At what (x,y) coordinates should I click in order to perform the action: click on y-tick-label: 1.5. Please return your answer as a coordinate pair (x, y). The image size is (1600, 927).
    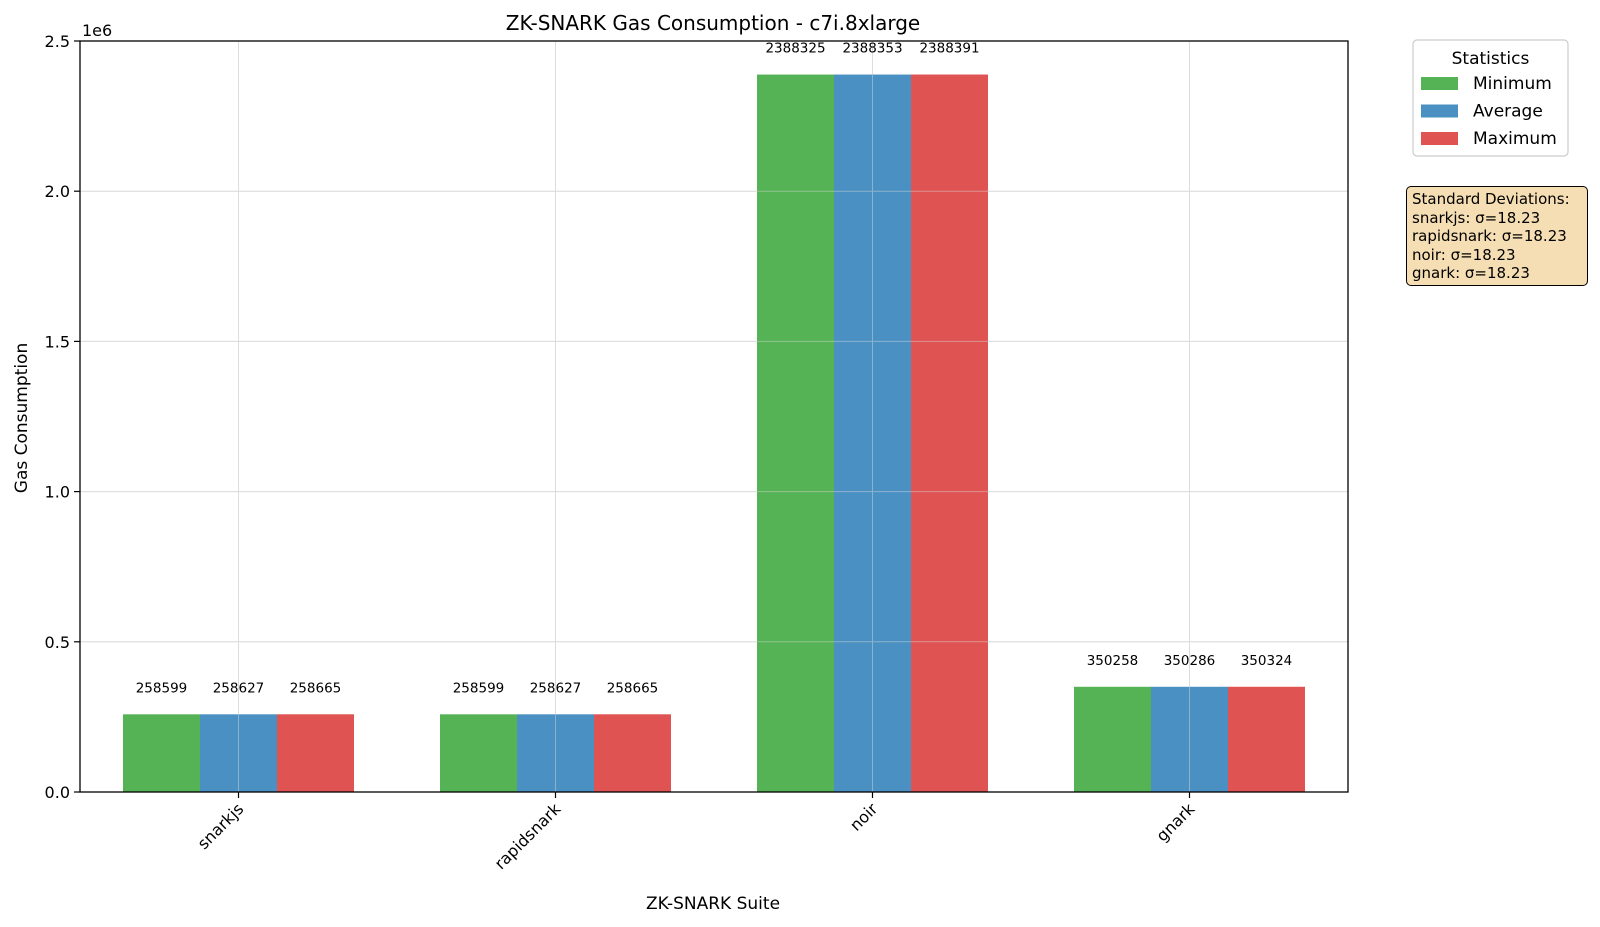
    Looking at the image, I should click on (57, 341).